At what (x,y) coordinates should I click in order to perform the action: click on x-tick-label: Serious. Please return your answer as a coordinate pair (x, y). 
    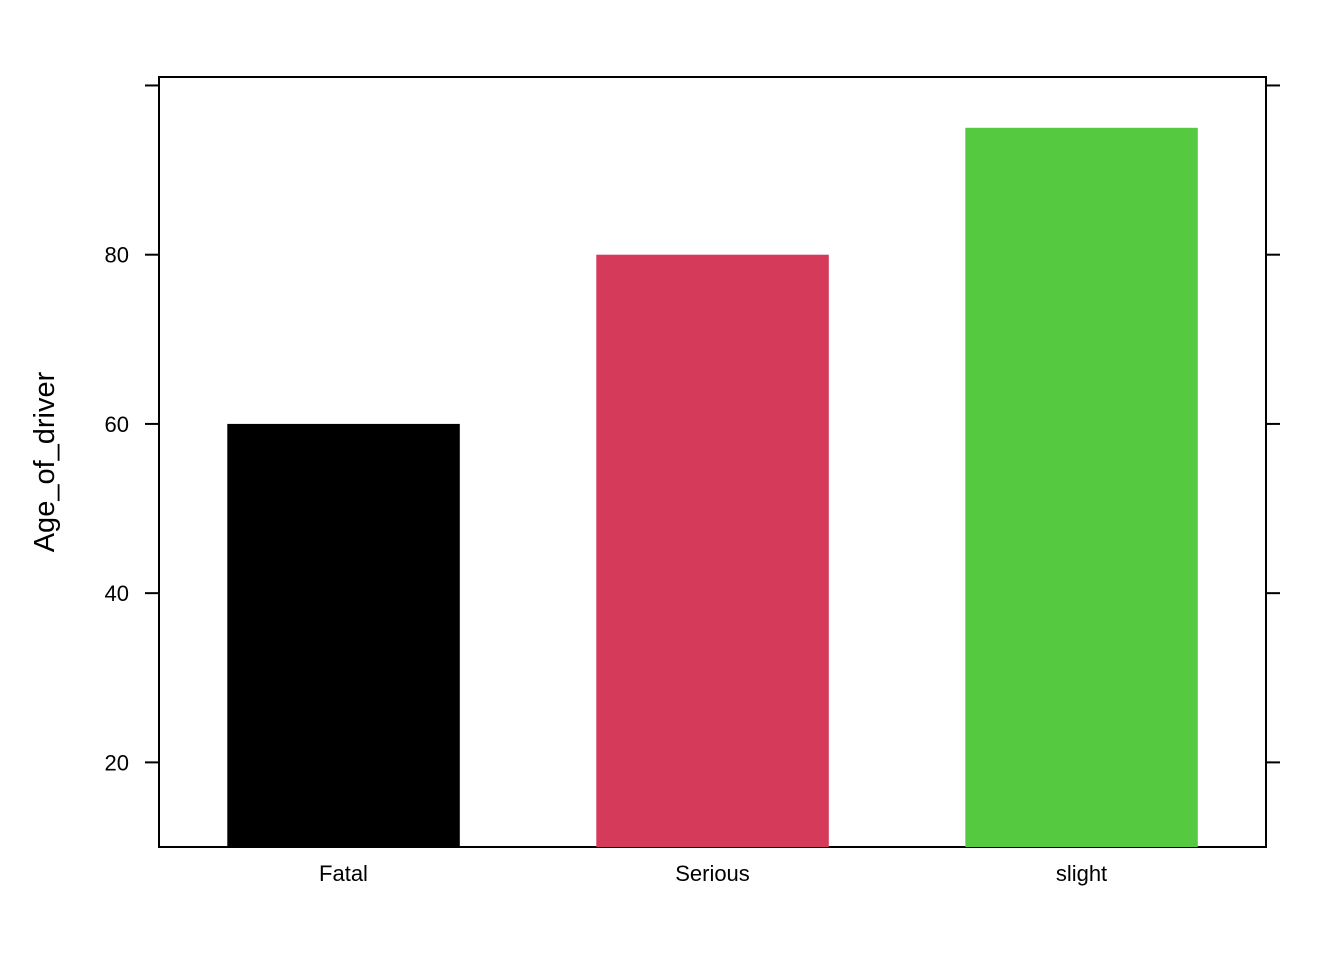
    Looking at the image, I should click on (712, 873).